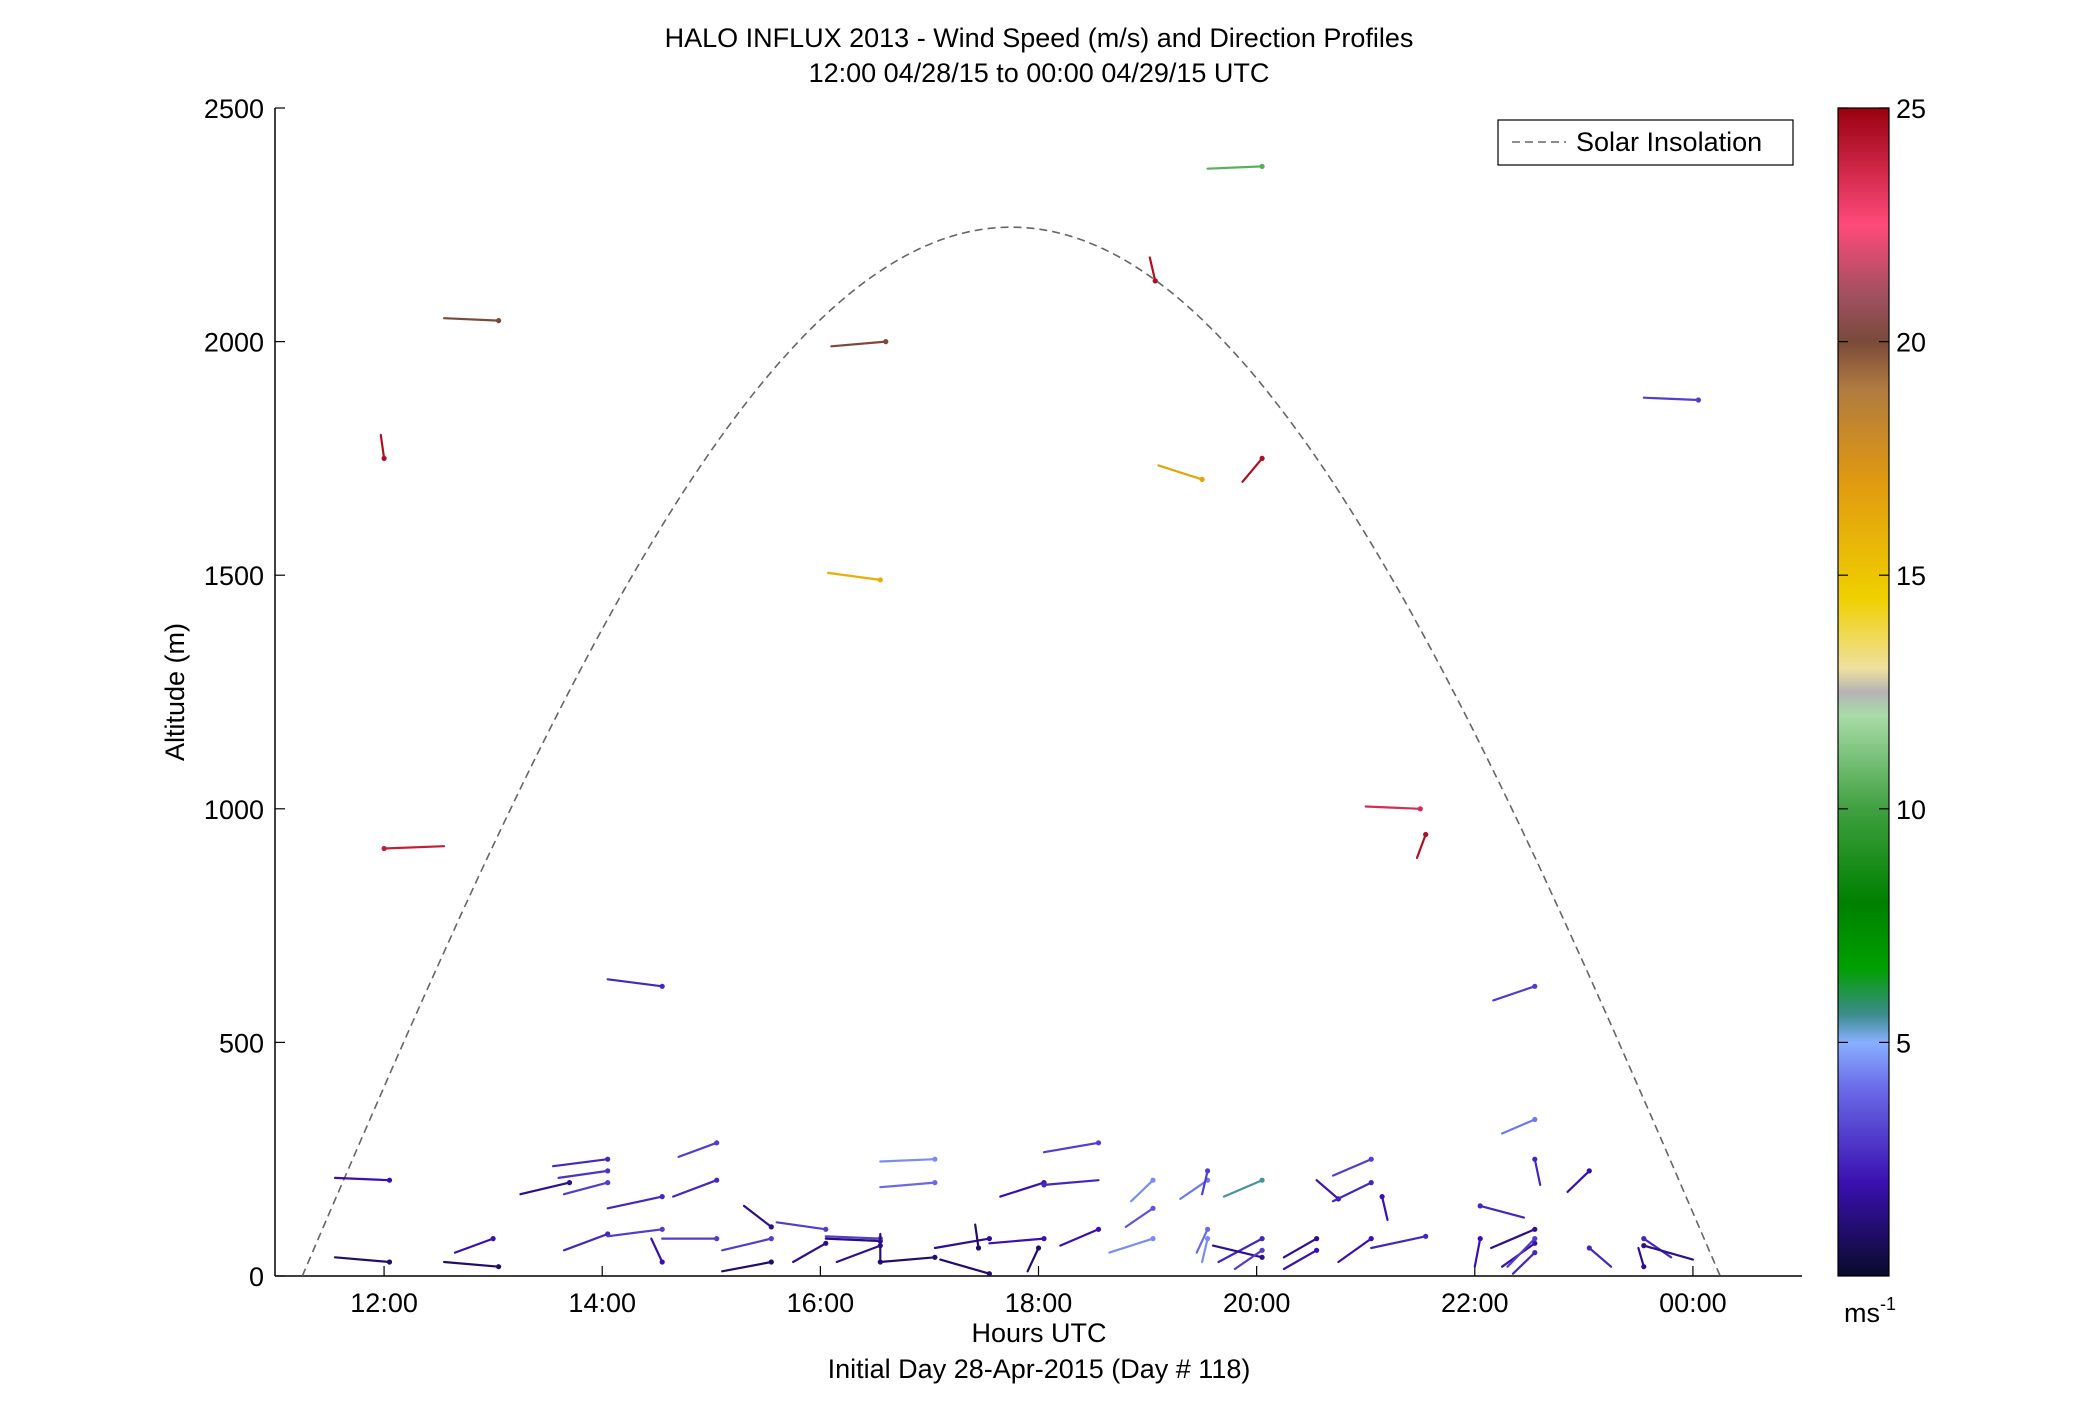 The image size is (2098, 1425). I want to click on legend: Solar Insolation, so click(1645, 142).